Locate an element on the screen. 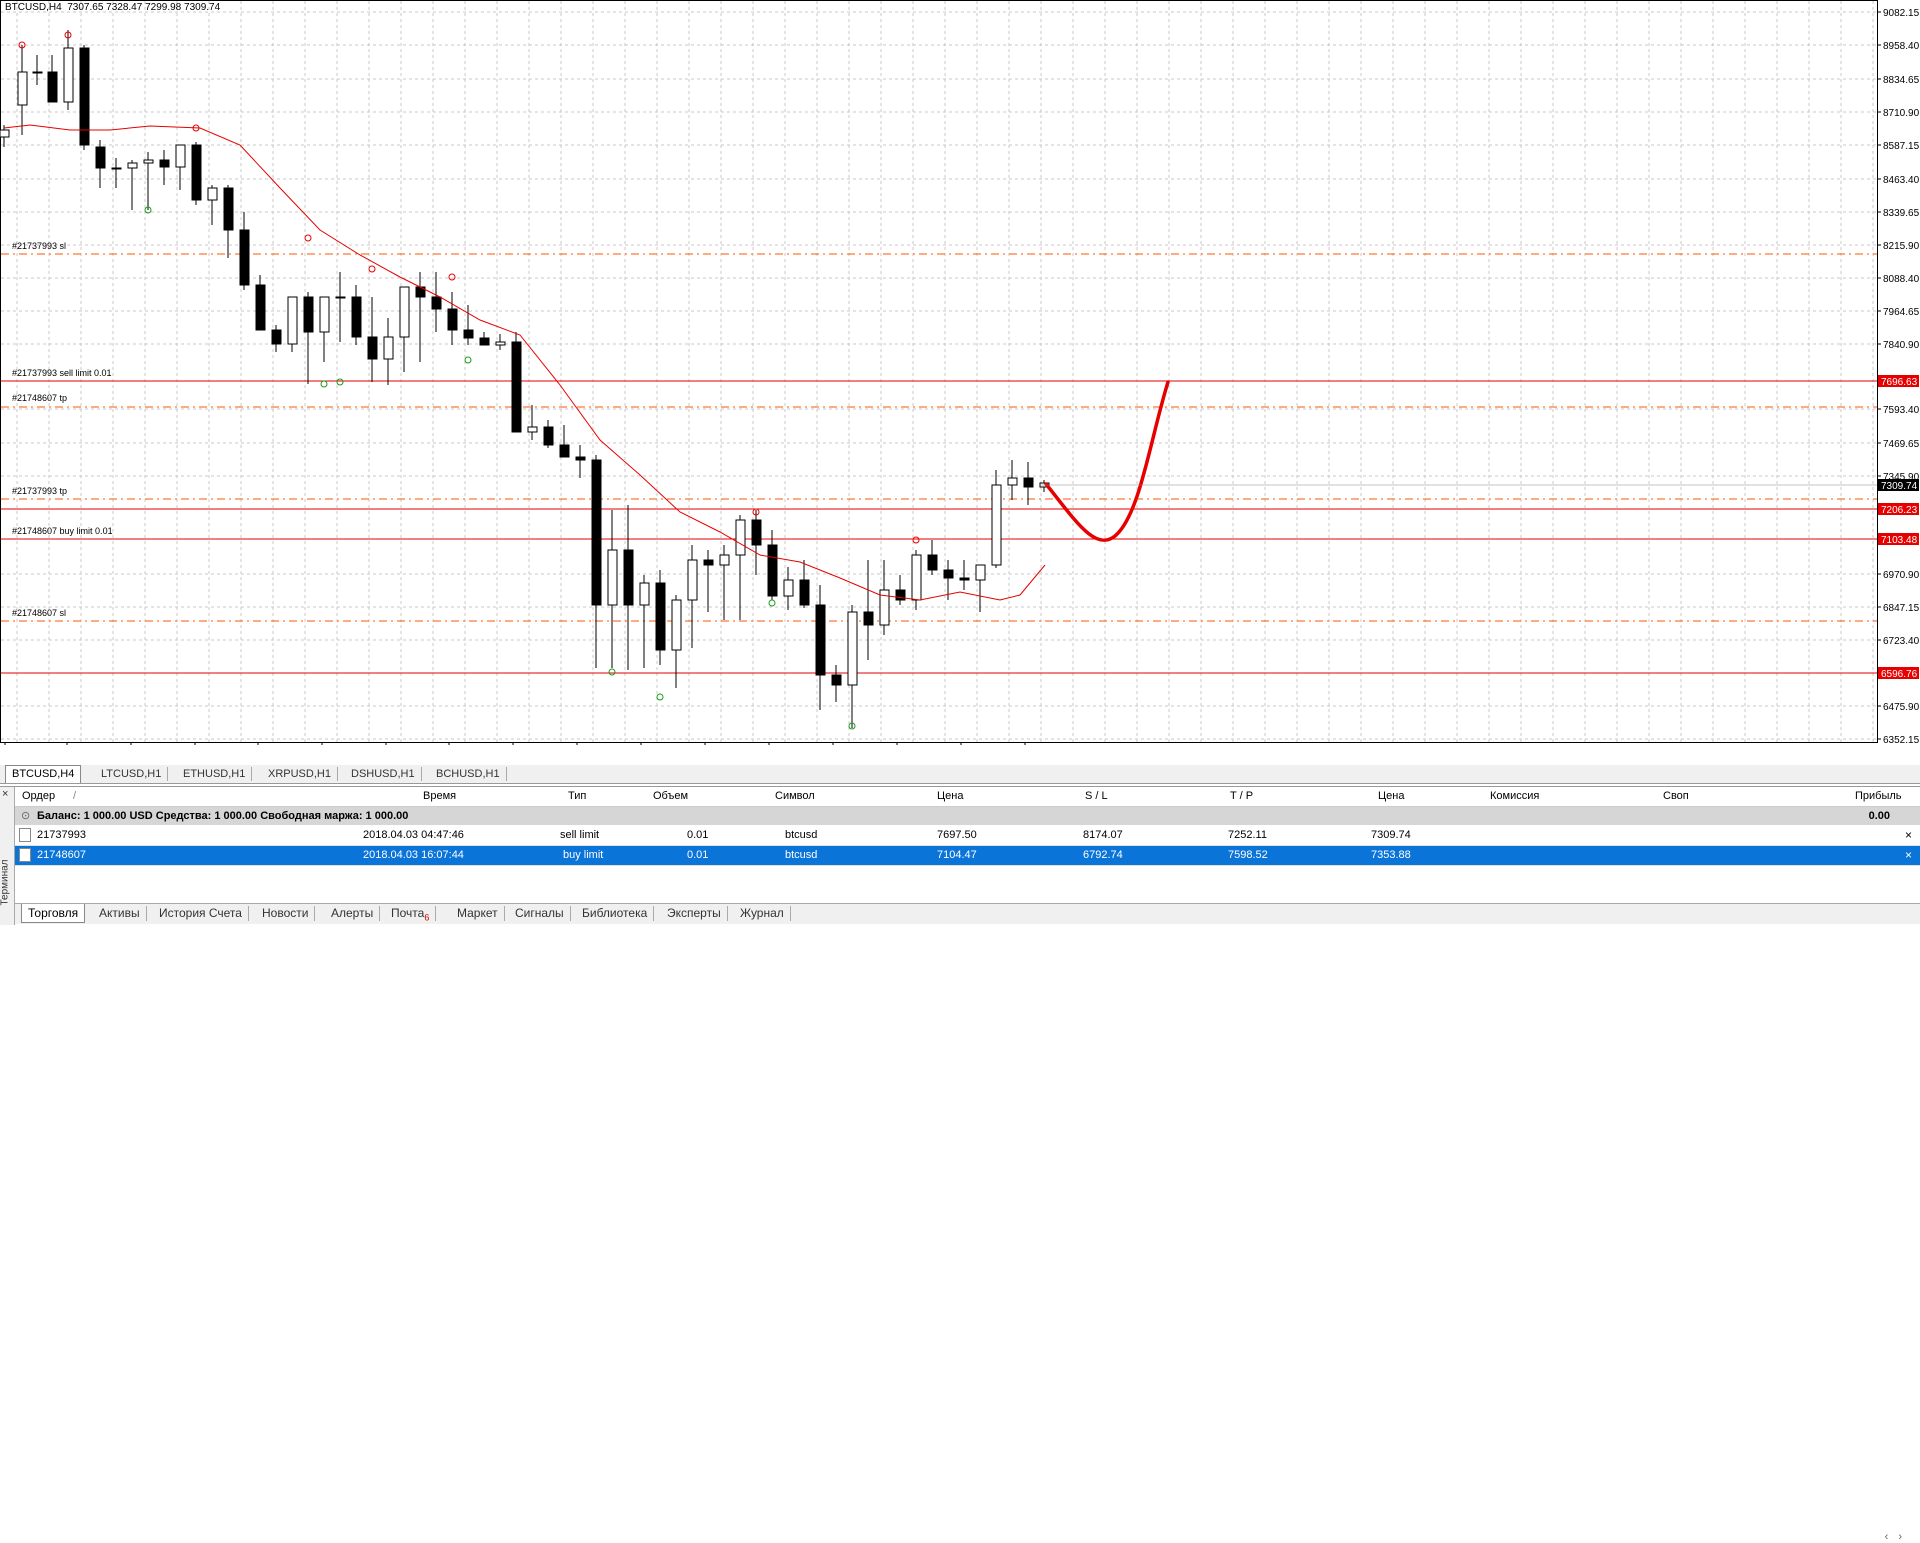 This screenshot has height=1543, width=1920. tab-assets: Активы is located at coordinates (120, 913).